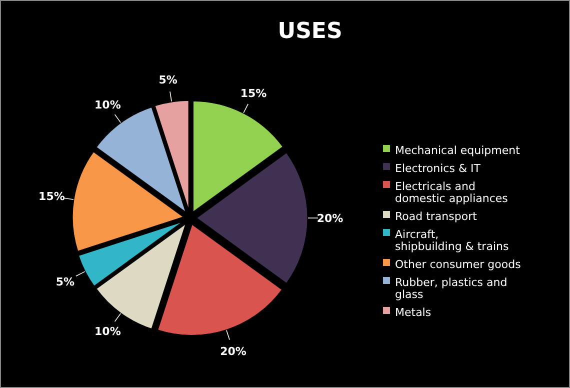  I want to click on legend-label: Road transport, so click(436, 216).